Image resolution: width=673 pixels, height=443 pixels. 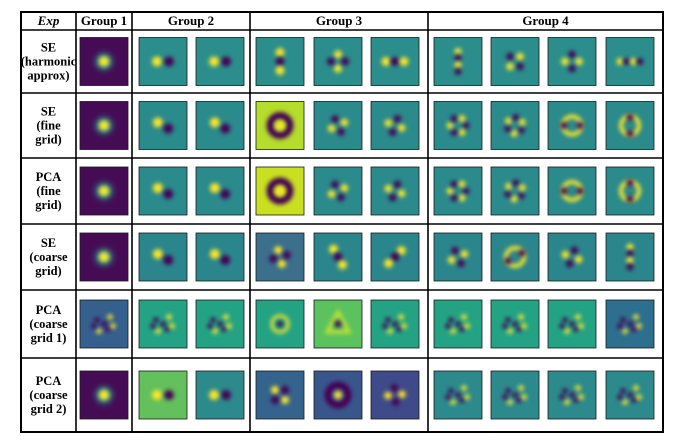 What do you see at coordinates (48, 395) in the screenshot?
I see `row-label: PCA (coarse grid 2)` at bounding box center [48, 395].